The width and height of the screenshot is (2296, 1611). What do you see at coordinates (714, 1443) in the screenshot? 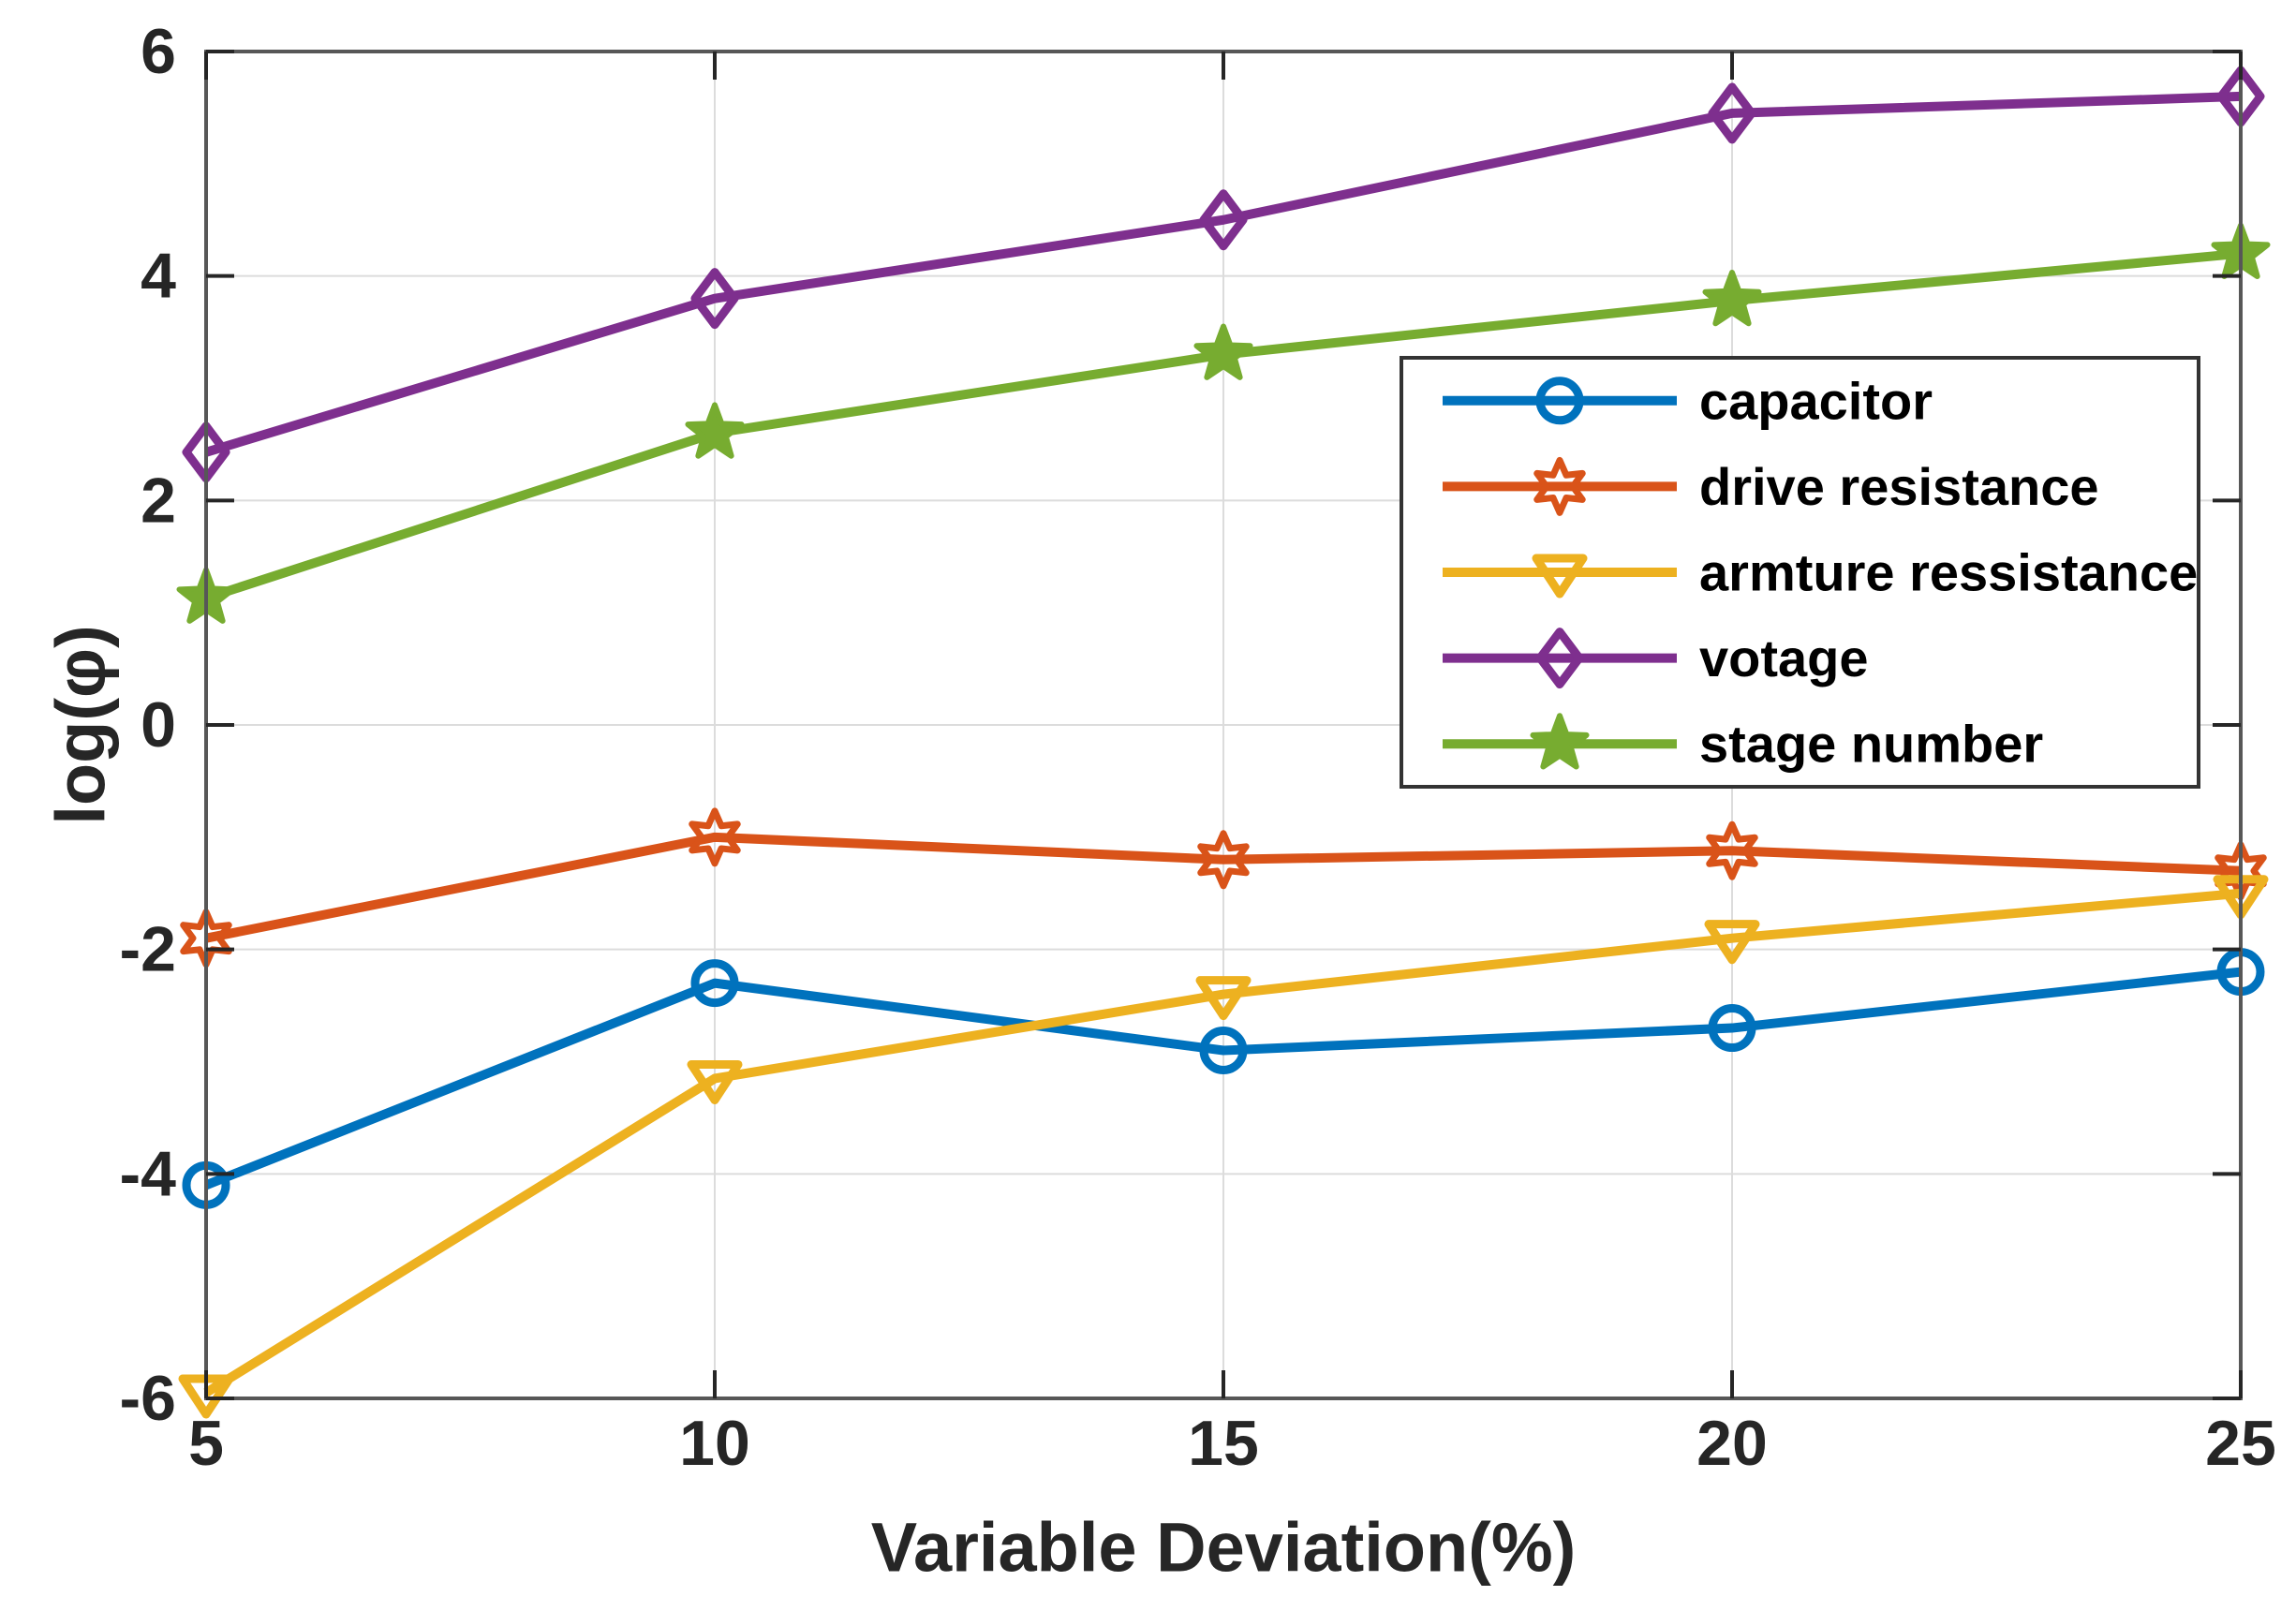
I see `x-tick-label: 10` at bounding box center [714, 1443].